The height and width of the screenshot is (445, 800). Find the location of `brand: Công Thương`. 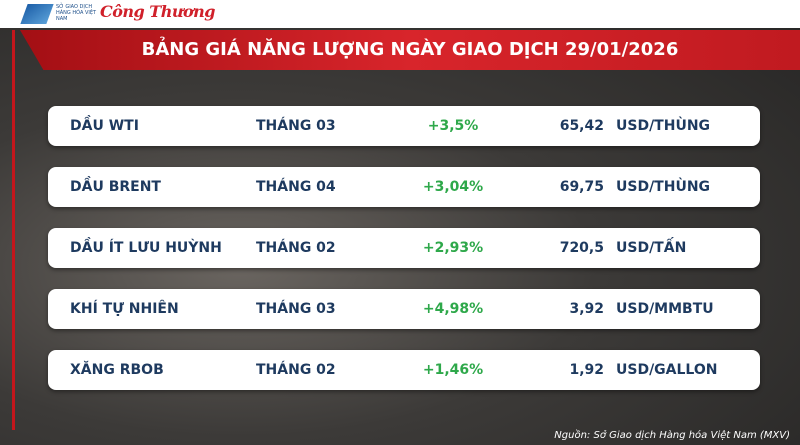

brand: Công Thương is located at coordinates (157, 11).